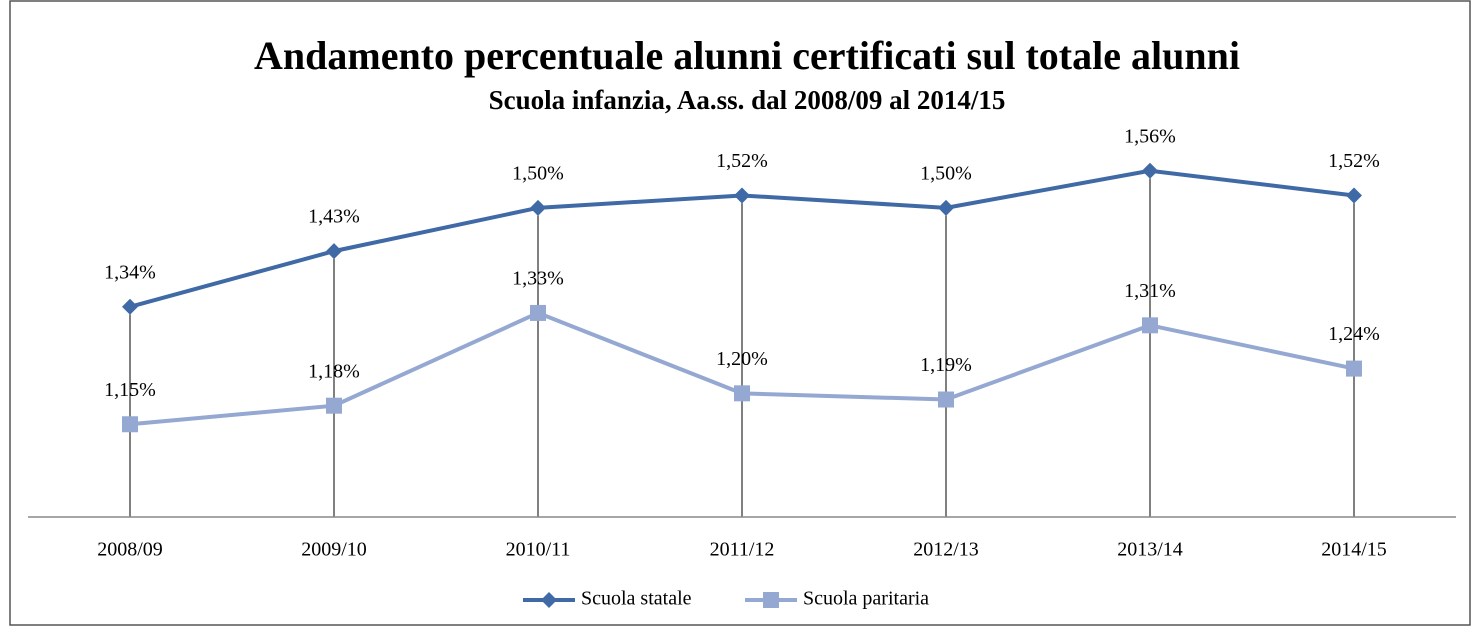 This screenshot has width=1474, height=627. Describe the element at coordinates (742, 550) in the screenshot. I see `x-tick-label: 2011/12` at that location.